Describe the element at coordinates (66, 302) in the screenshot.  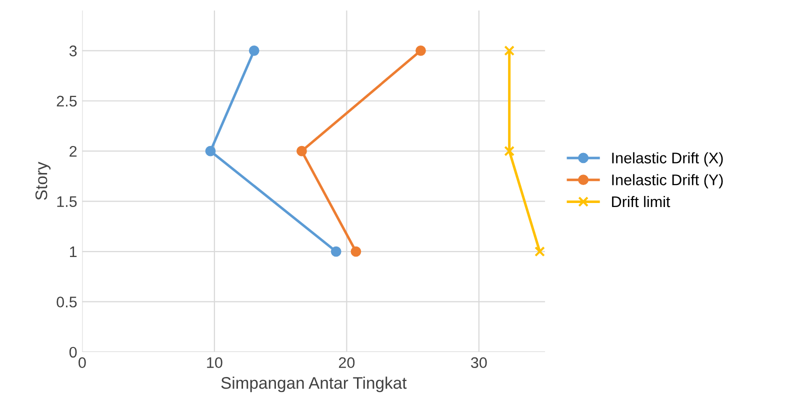
I see `y-tick-label: 0.5` at that location.